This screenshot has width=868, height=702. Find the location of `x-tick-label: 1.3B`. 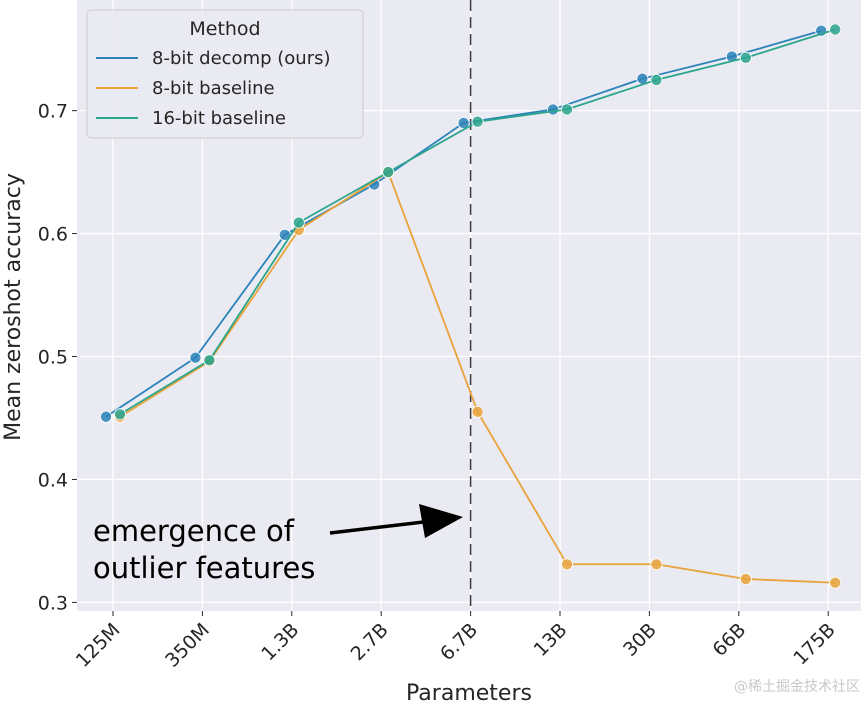

x-tick-label: 1.3B is located at coordinates (280, 642).